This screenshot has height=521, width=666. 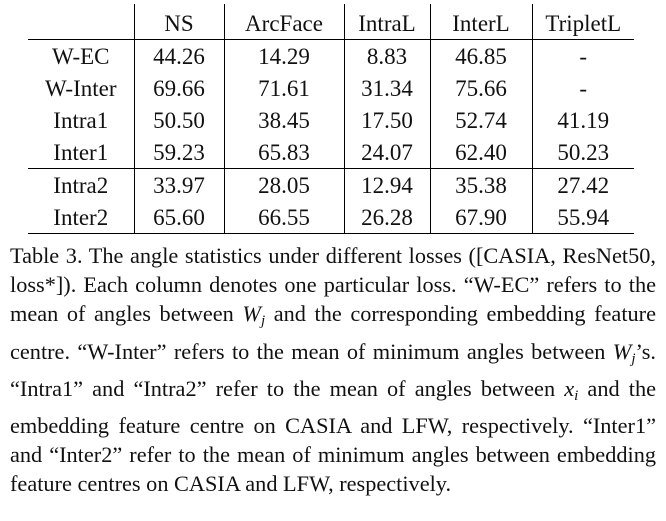 I want to click on table-cell: 52.74, so click(x=481, y=120).